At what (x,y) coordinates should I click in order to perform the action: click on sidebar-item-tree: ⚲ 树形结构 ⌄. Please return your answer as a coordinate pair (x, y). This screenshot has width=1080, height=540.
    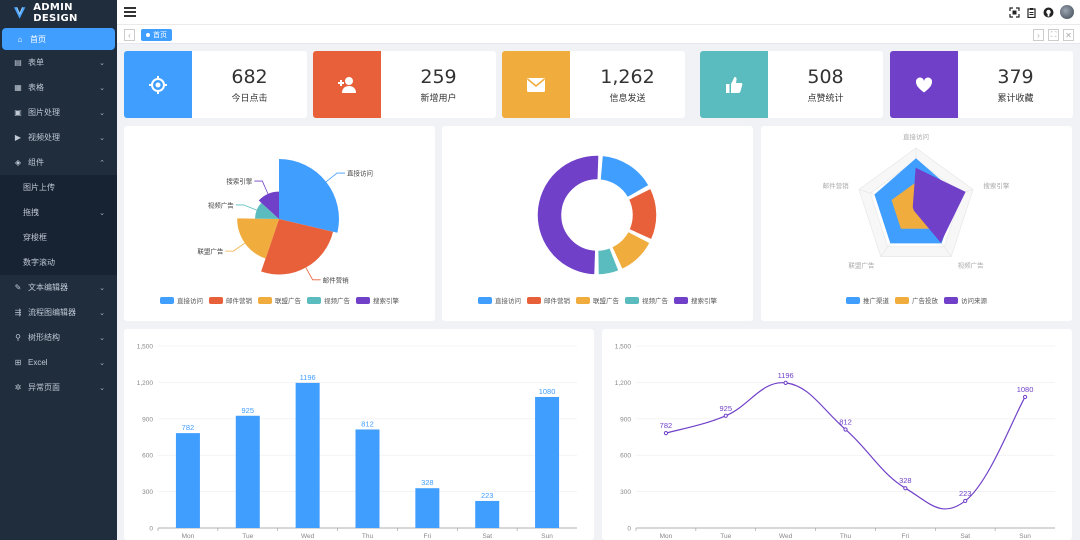
    Looking at the image, I should click on (58, 337).